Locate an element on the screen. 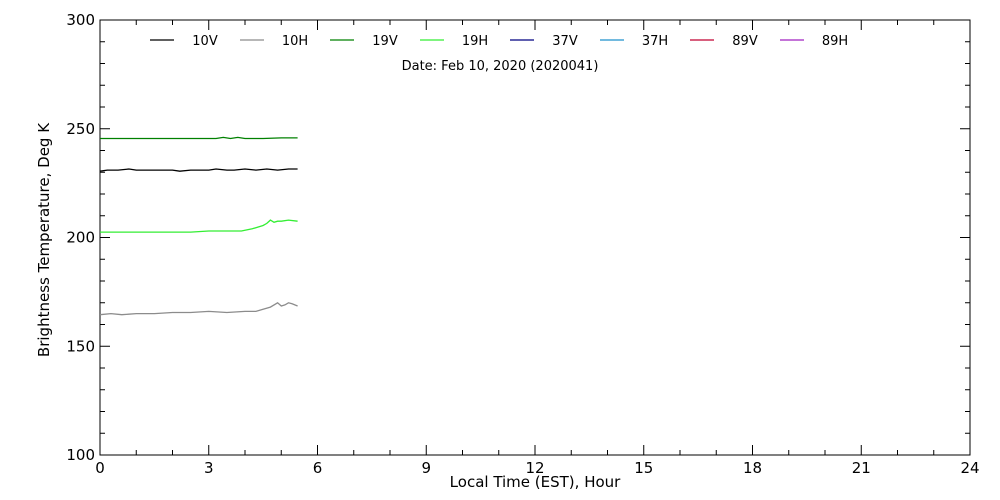 The image size is (1000, 500). x-tick-label: 9 is located at coordinates (426, 468).